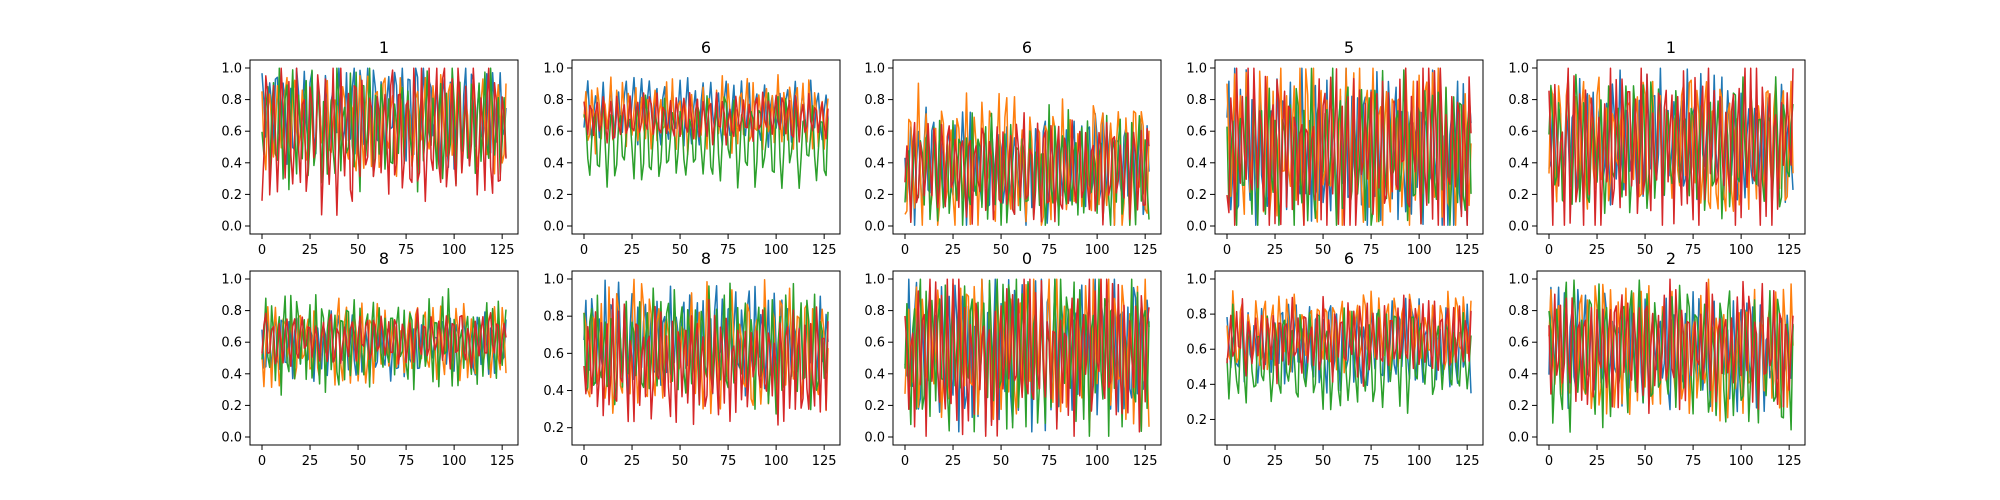 The width and height of the screenshot is (2000, 500). I want to click on subplot-9: 0.2 0.4 0.6 0.8 1.0 0 25 50 75 100 125 6, so click(1335, 359).